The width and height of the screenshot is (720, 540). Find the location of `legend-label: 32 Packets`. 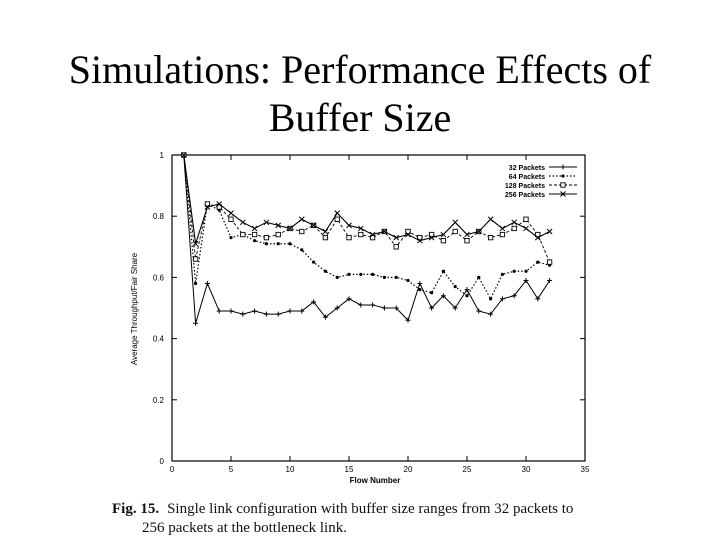

legend-label: 32 Packets is located at coordinates (527, 168).